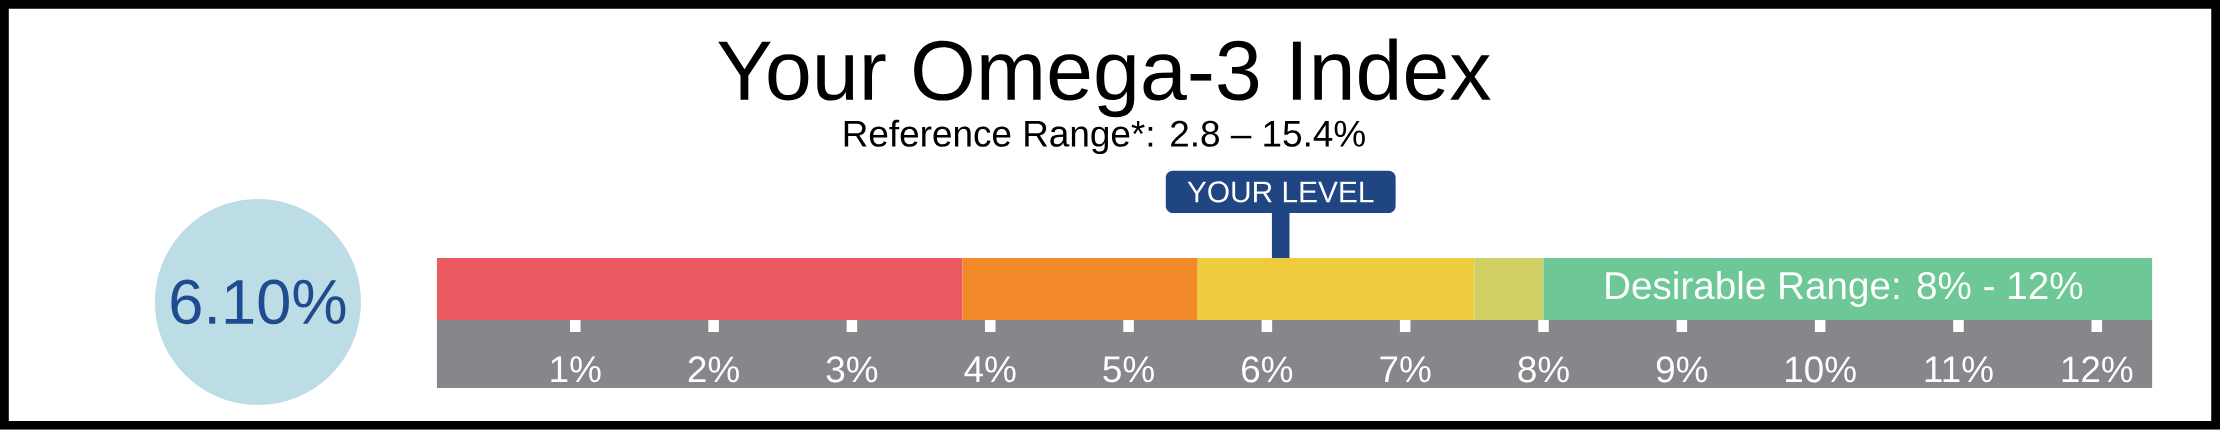 This screenshot has width=2220, height=430. I want to click on x-tick-label: 9%, so click(1682, 369).